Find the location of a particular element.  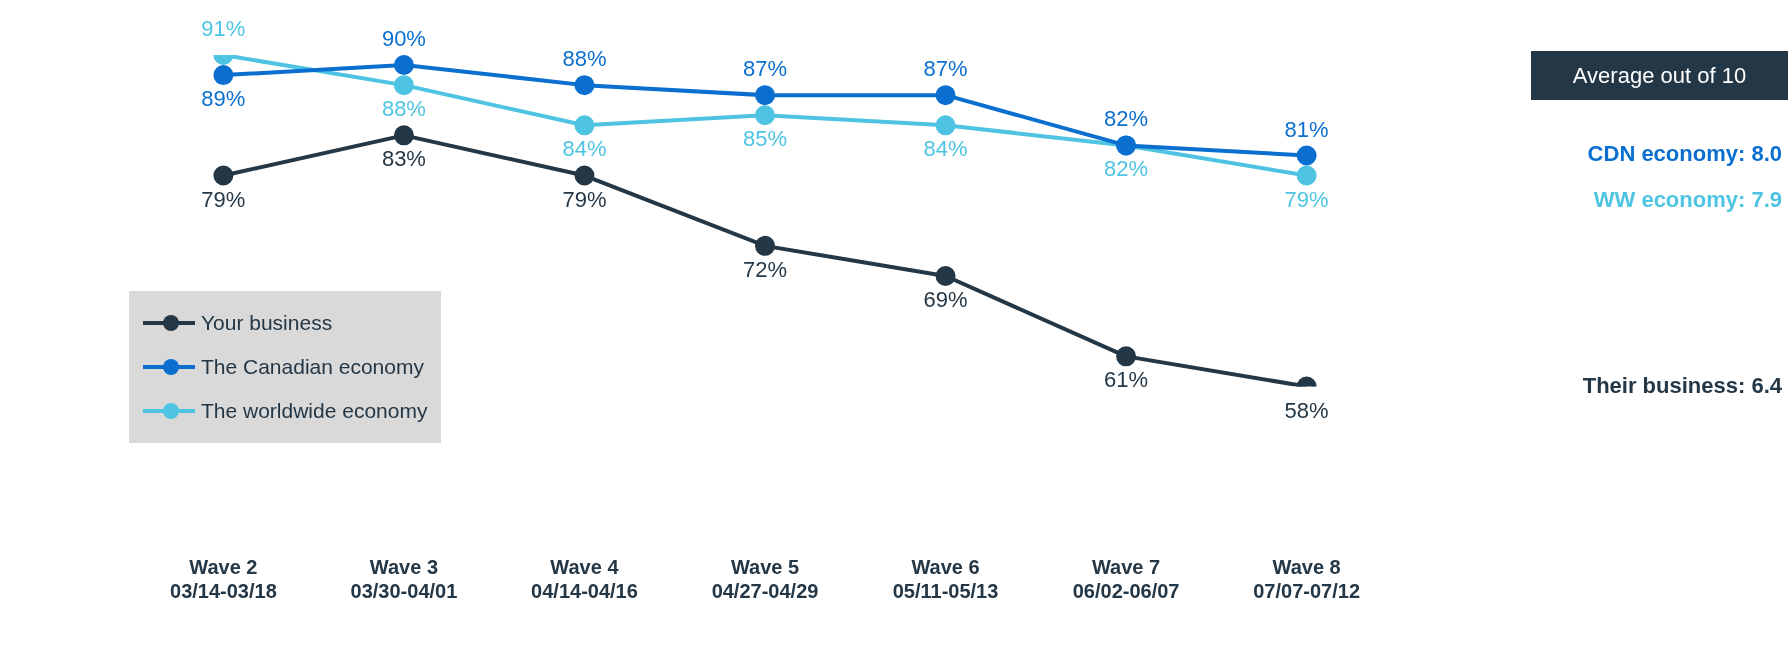

x-tick-label: Wave 6 05/11-05/13 is located at coordinates (945, 579).